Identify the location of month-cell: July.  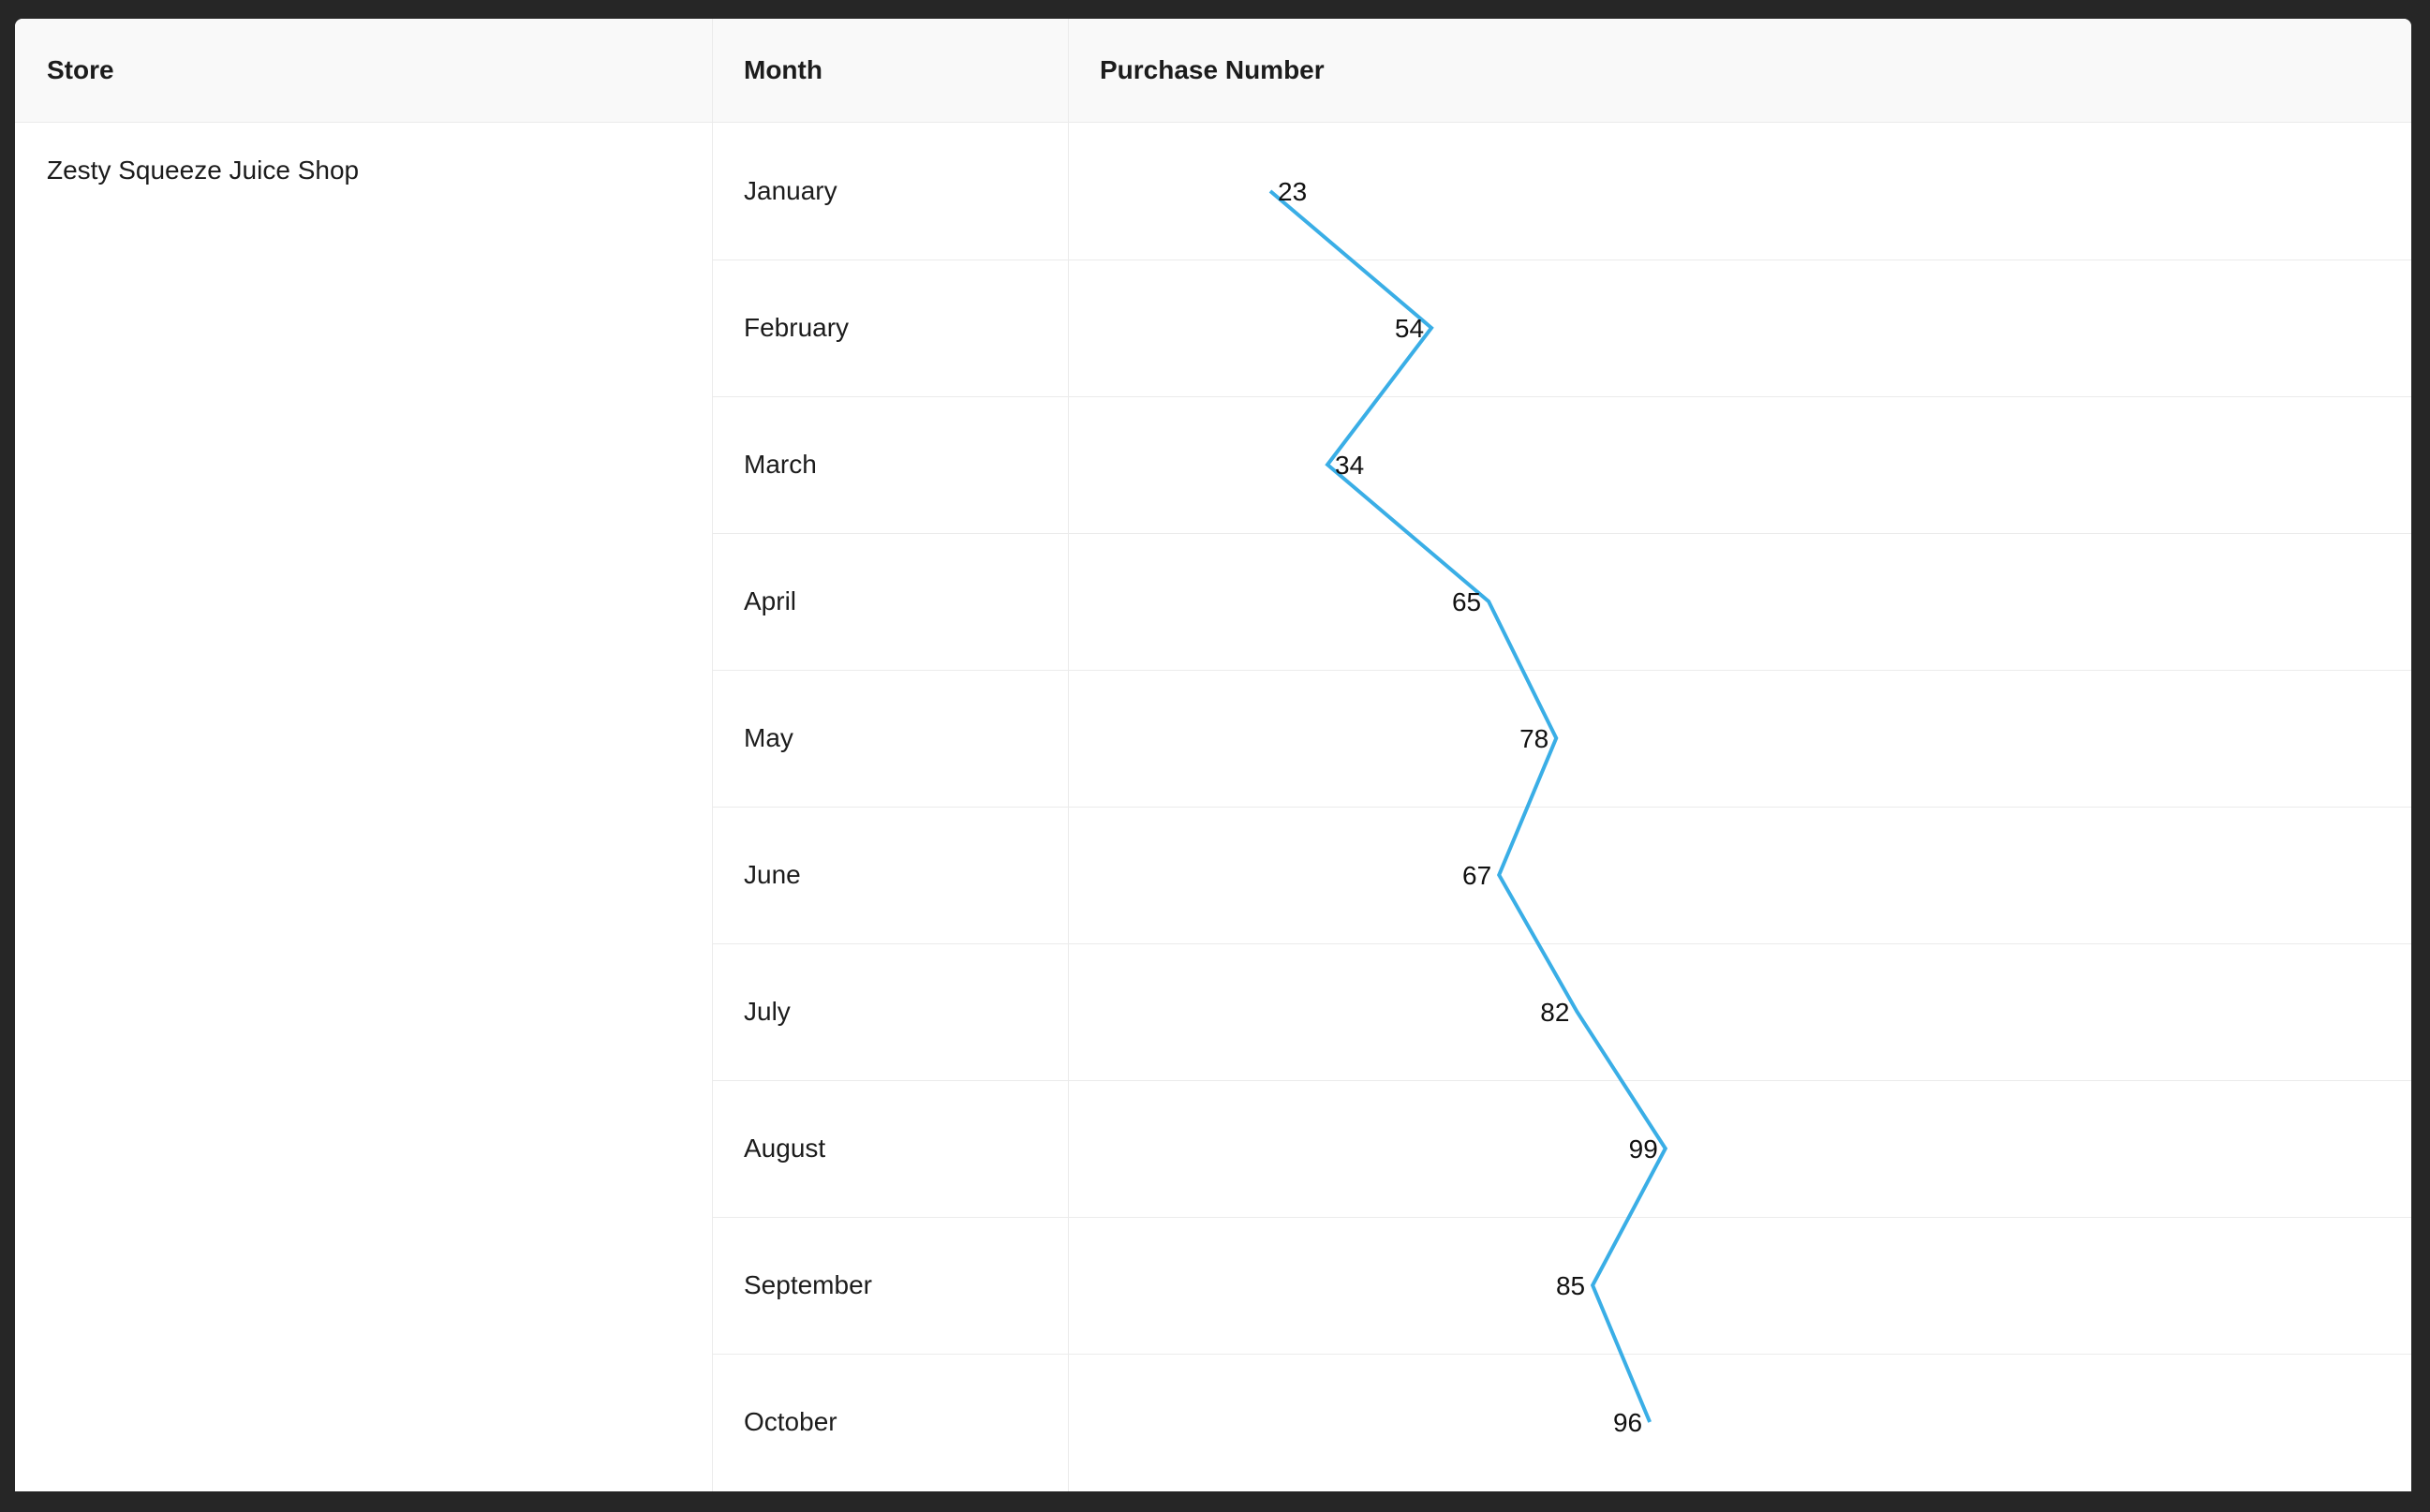
(767, 1011).